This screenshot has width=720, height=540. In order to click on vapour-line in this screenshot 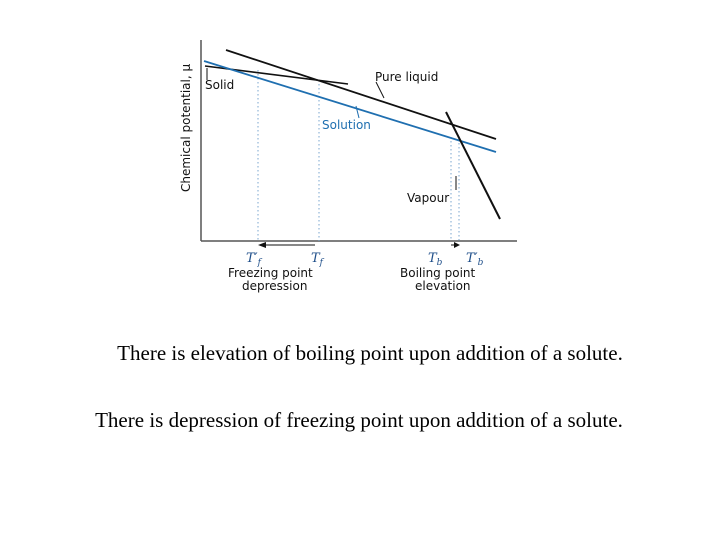, I will do `click(473, 165)`.